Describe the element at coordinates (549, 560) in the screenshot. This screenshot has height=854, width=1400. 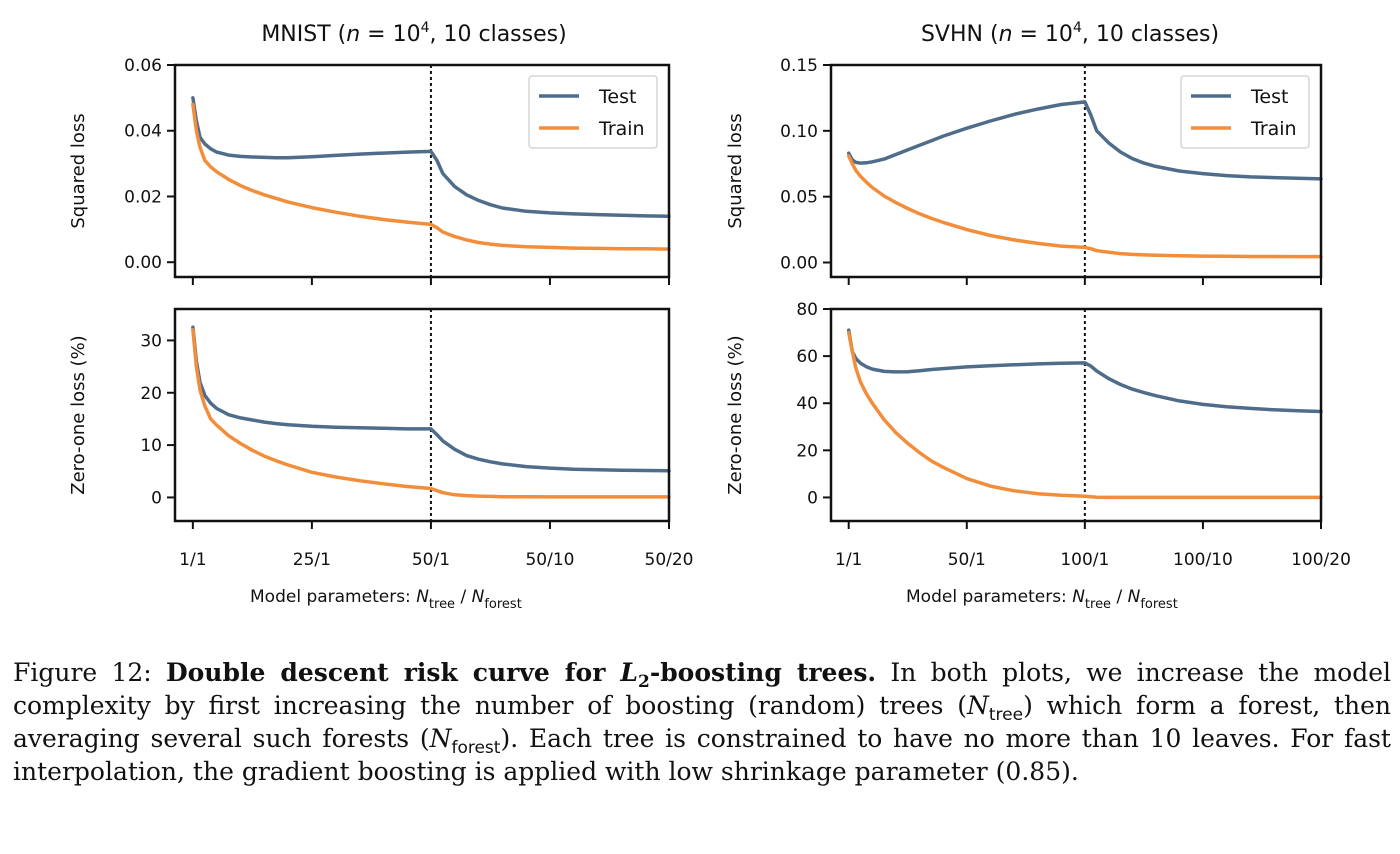
I see `x-tick-label: 50/10` at that location.